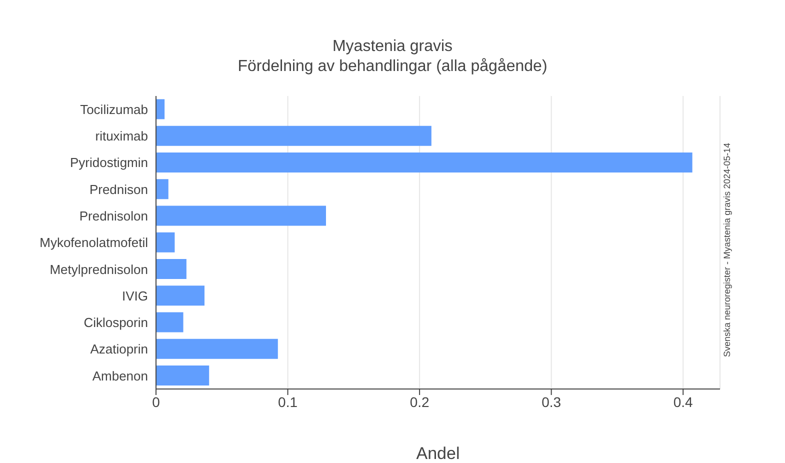 This screenshot has width=785, height=463. What do you see at coordinates (99, 269) in the screenshot?
I see `y-tick-label: Metylprednisolon` at bounding box center [99, 269].